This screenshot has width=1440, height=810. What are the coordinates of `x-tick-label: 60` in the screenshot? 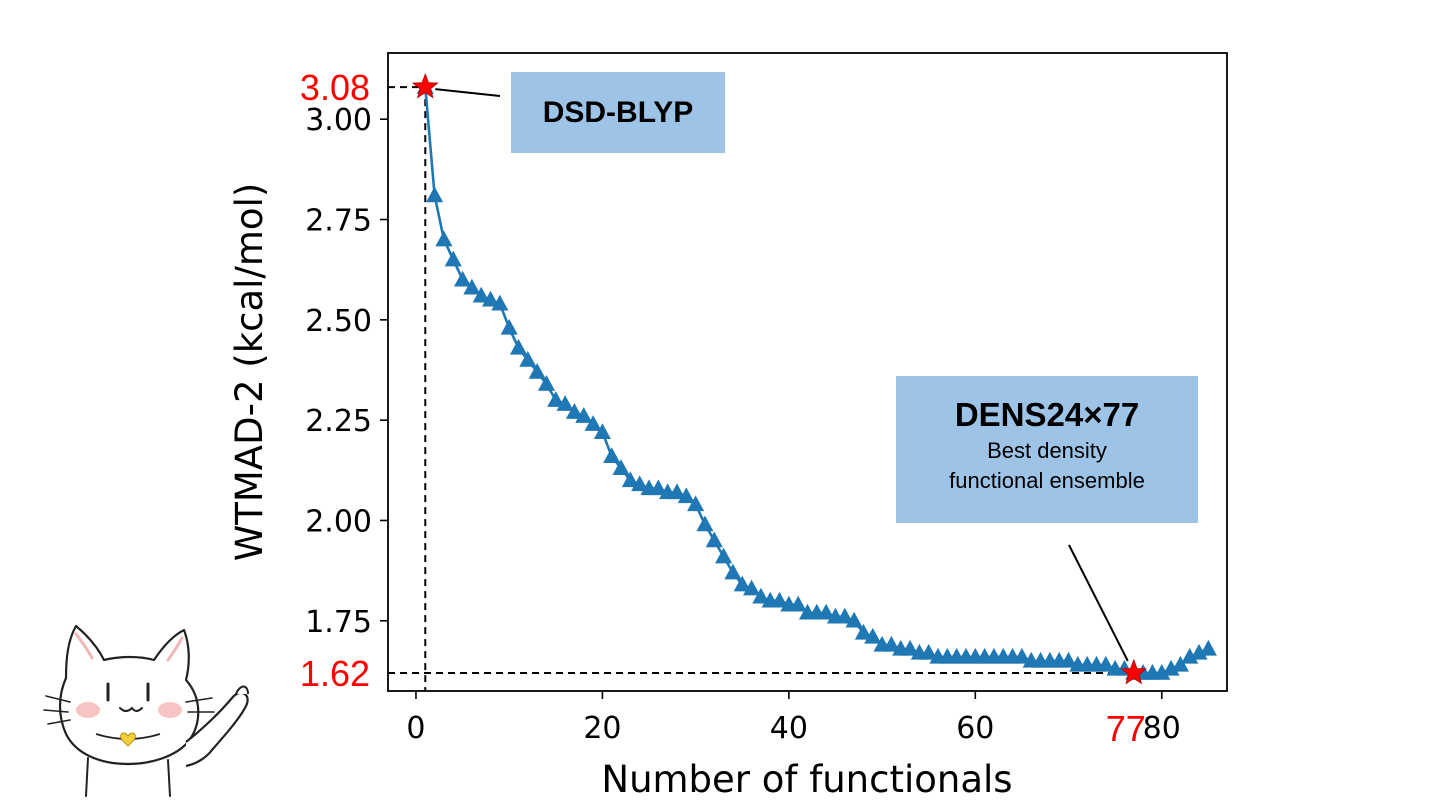 It's located at (975, 728).